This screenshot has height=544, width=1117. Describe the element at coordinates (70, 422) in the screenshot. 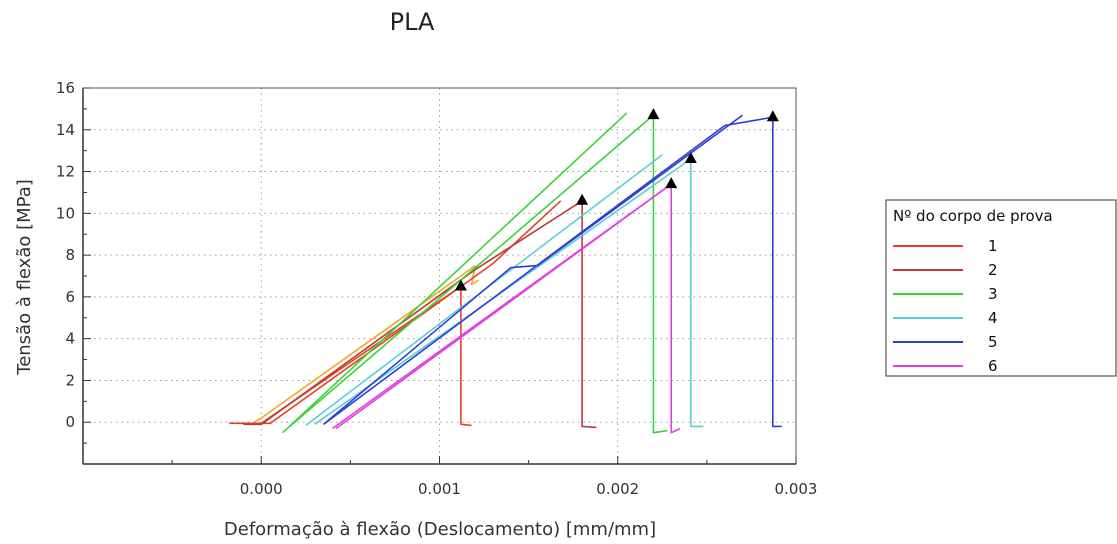

I see `y-tick-label: 0` at that location.